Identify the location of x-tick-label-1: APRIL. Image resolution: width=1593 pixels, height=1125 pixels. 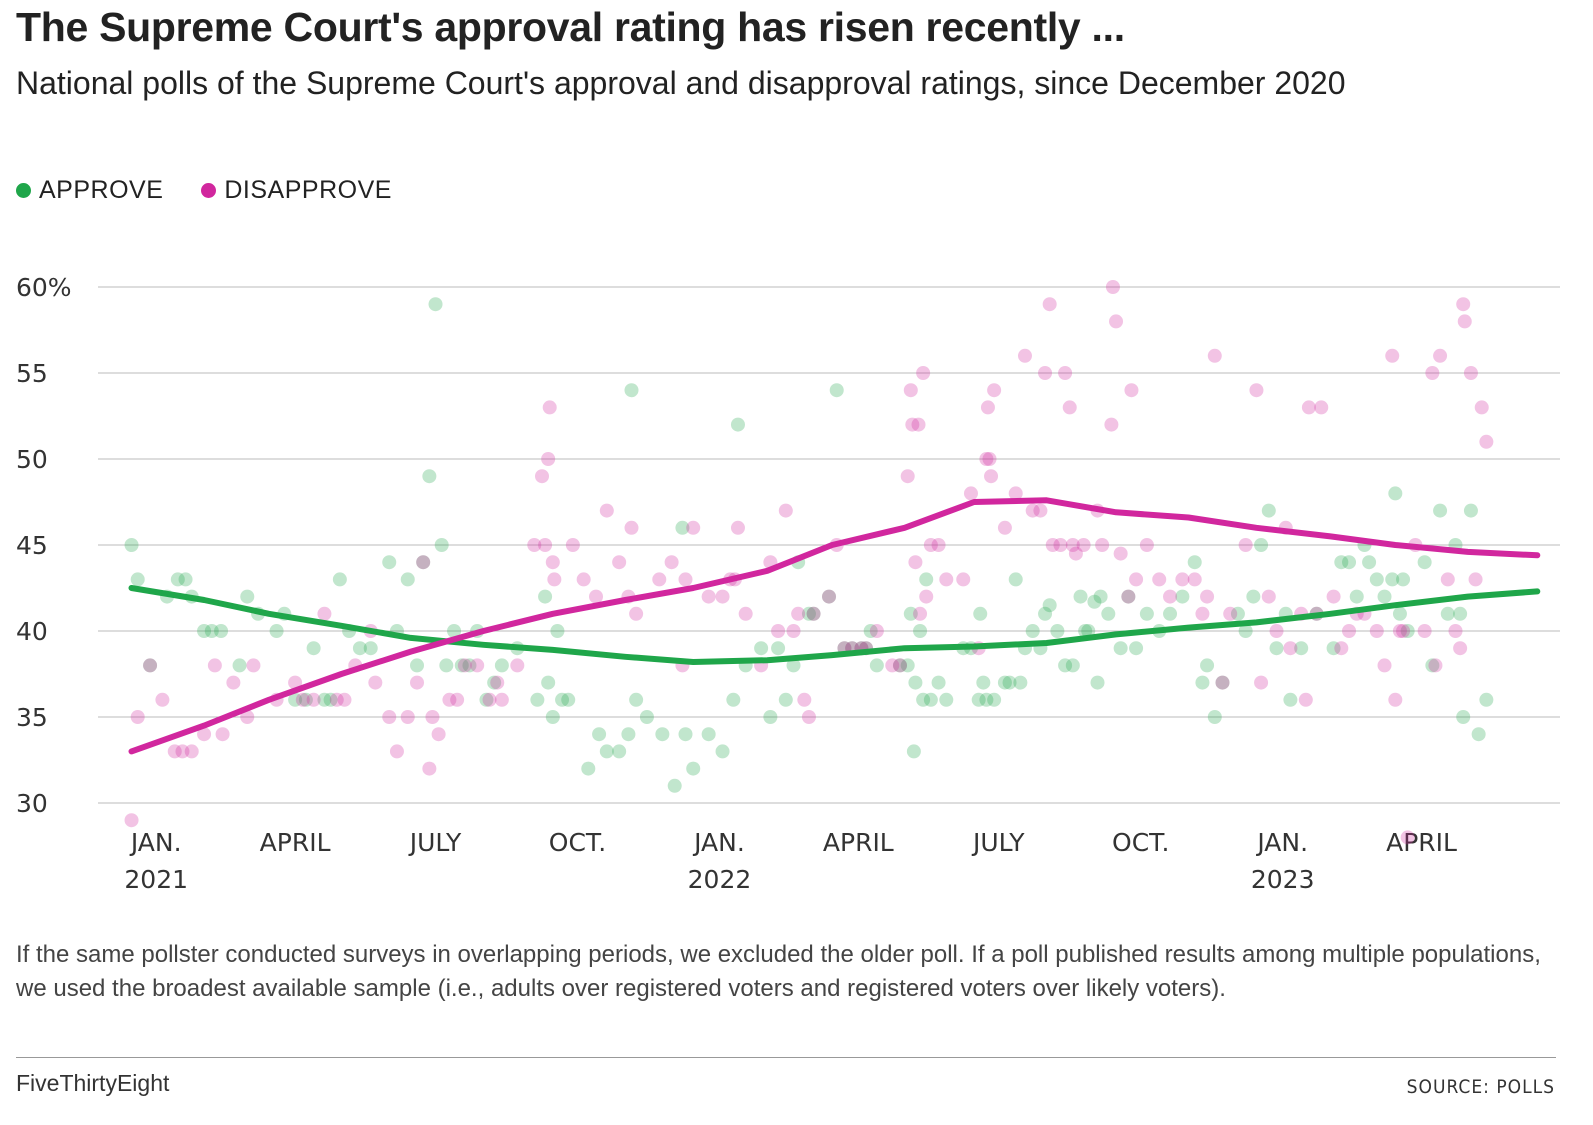
(295, 842).